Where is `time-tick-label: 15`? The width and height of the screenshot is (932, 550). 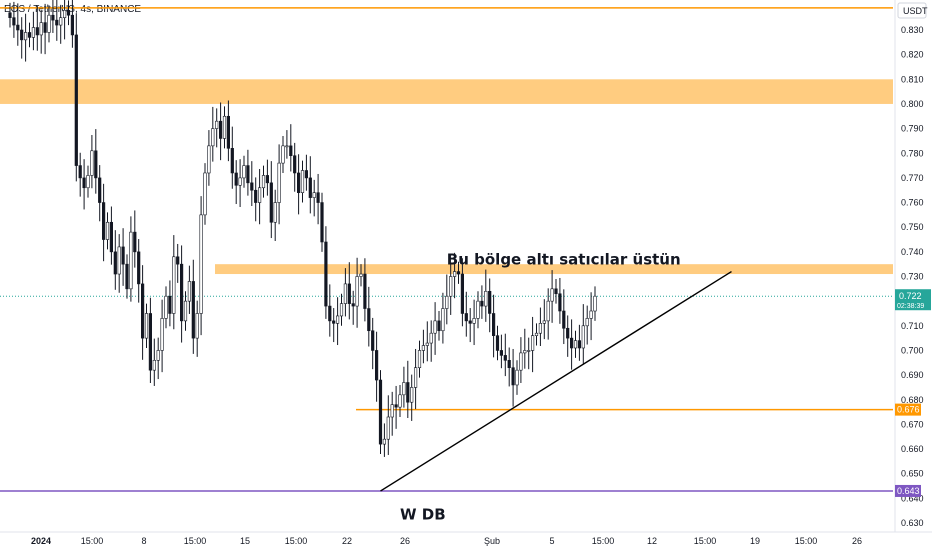 time-tick-label: 15 is located at coordinates (245, 541).